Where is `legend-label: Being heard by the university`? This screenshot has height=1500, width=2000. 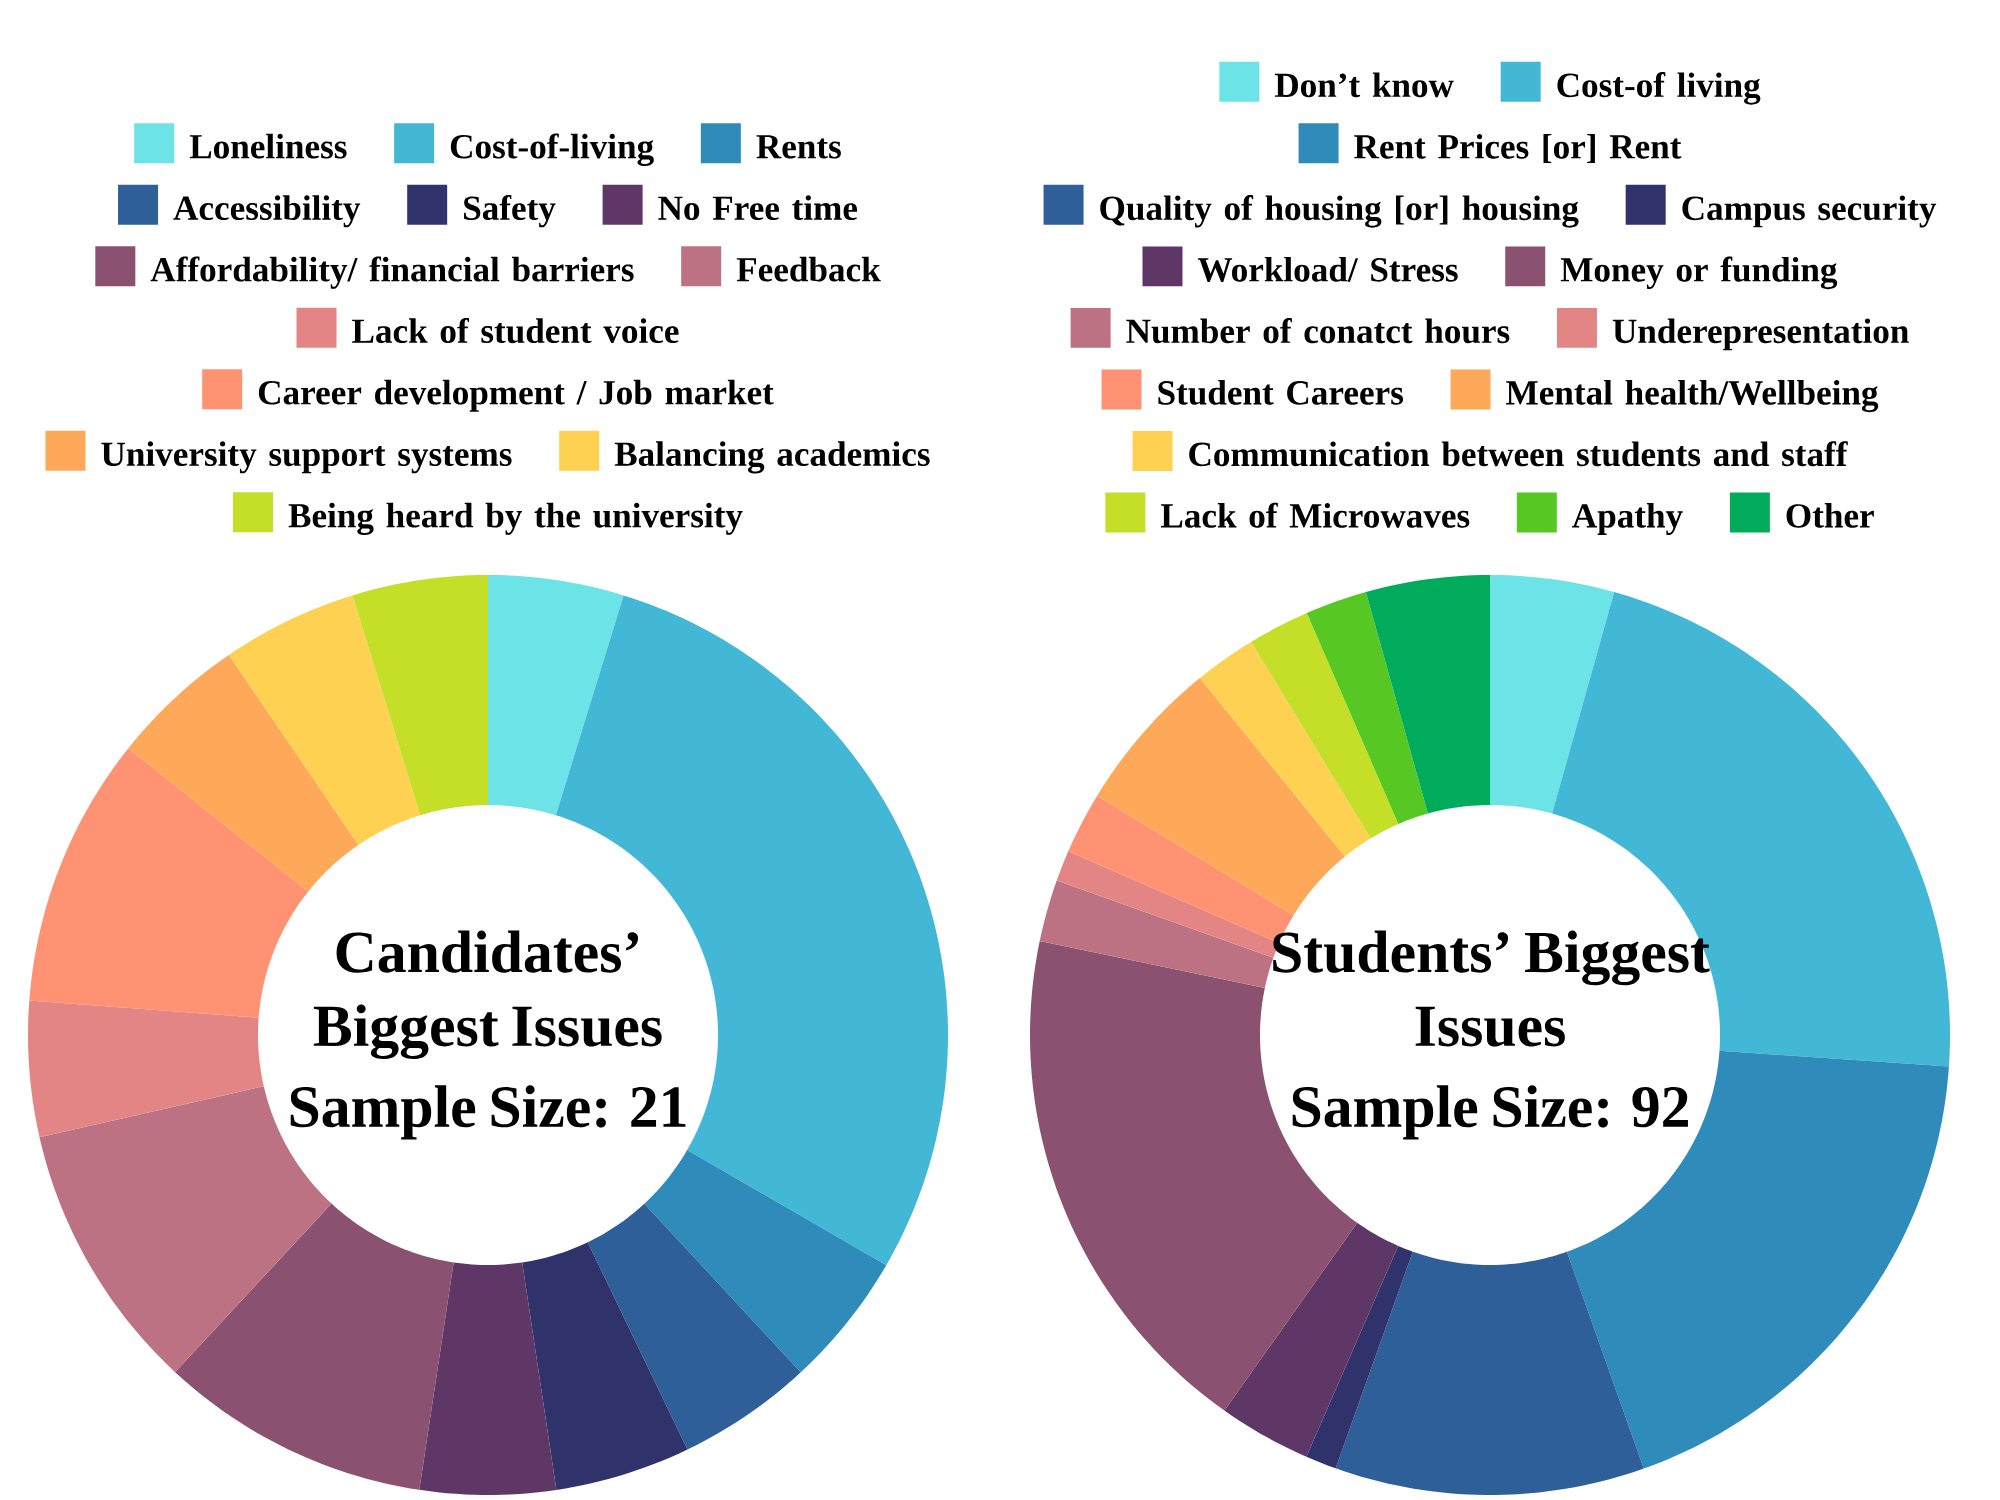
legend-label: Being heard by the university is located at coordinates (515, 518).